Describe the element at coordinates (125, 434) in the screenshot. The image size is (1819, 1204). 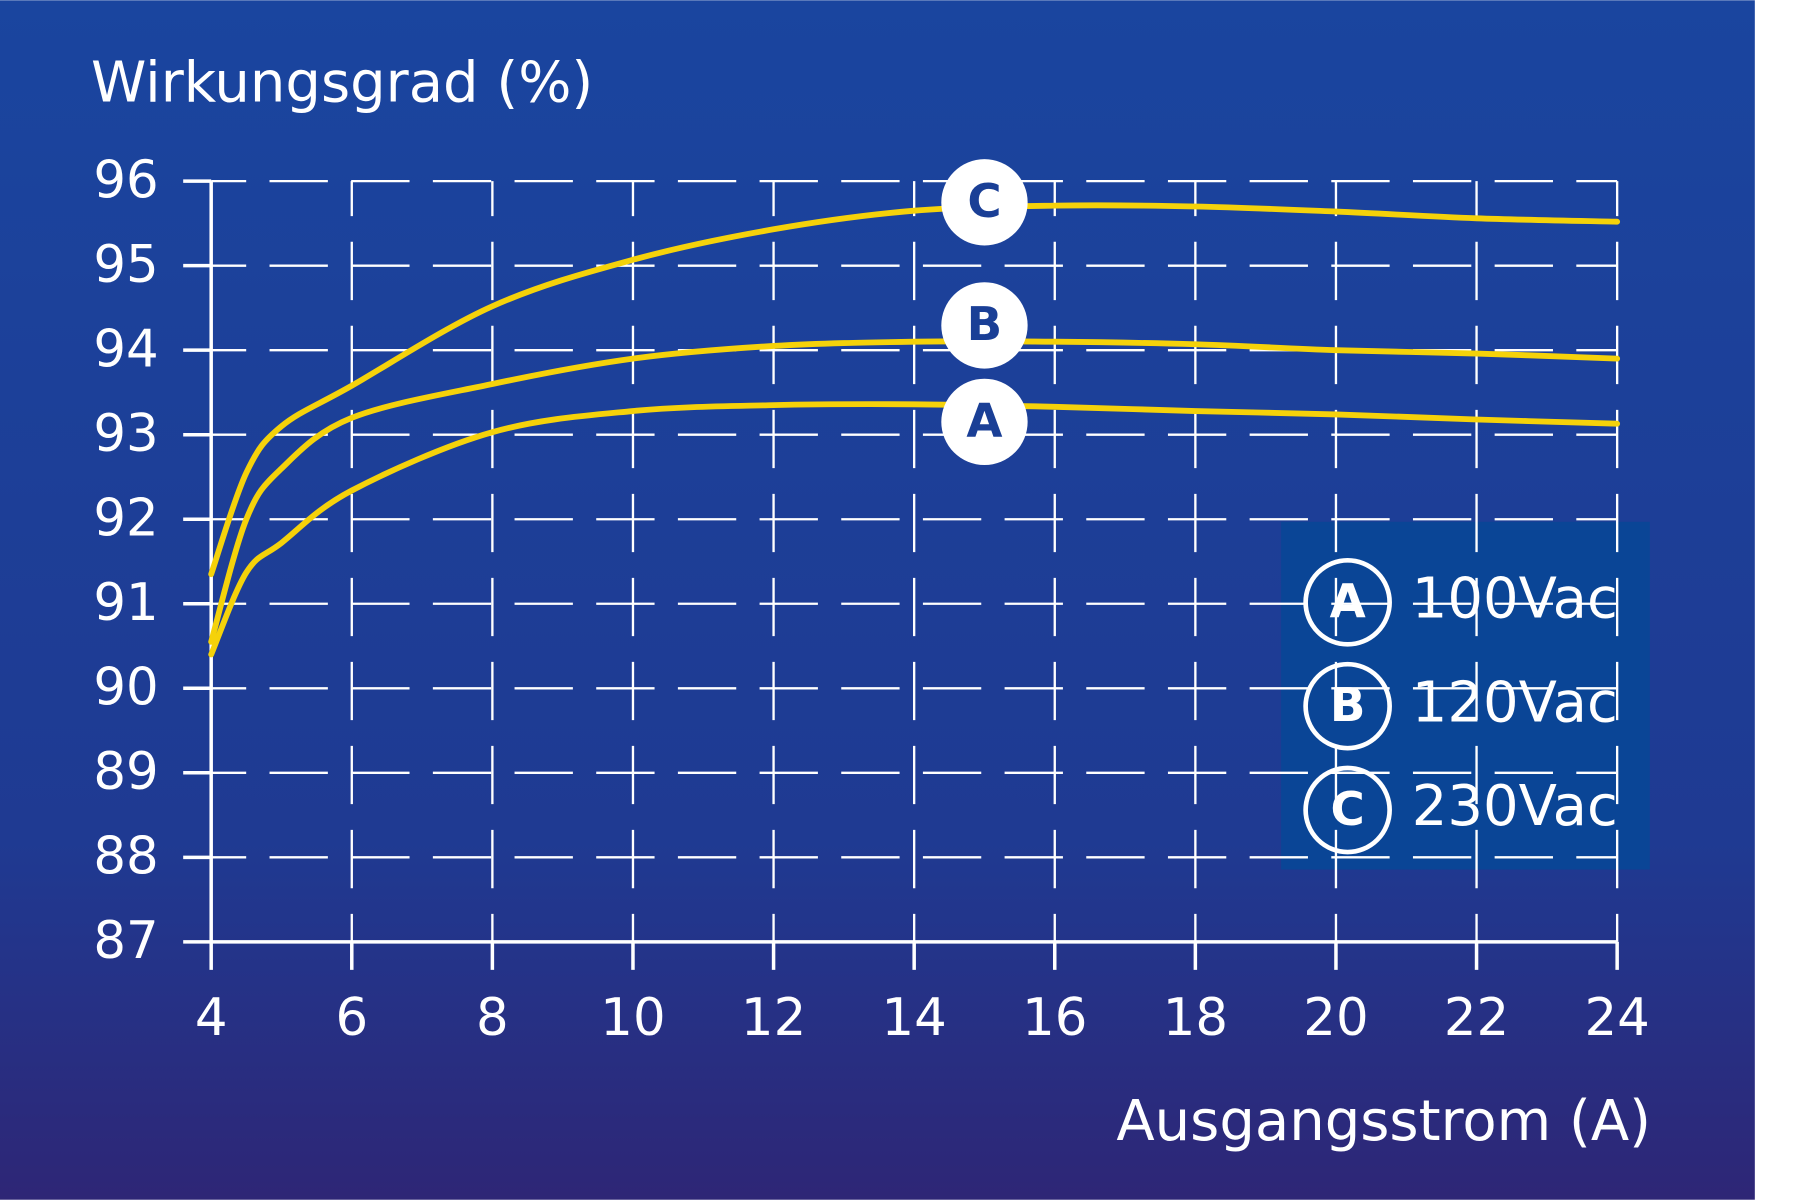
I see `y-tick-label: 93` at that location.